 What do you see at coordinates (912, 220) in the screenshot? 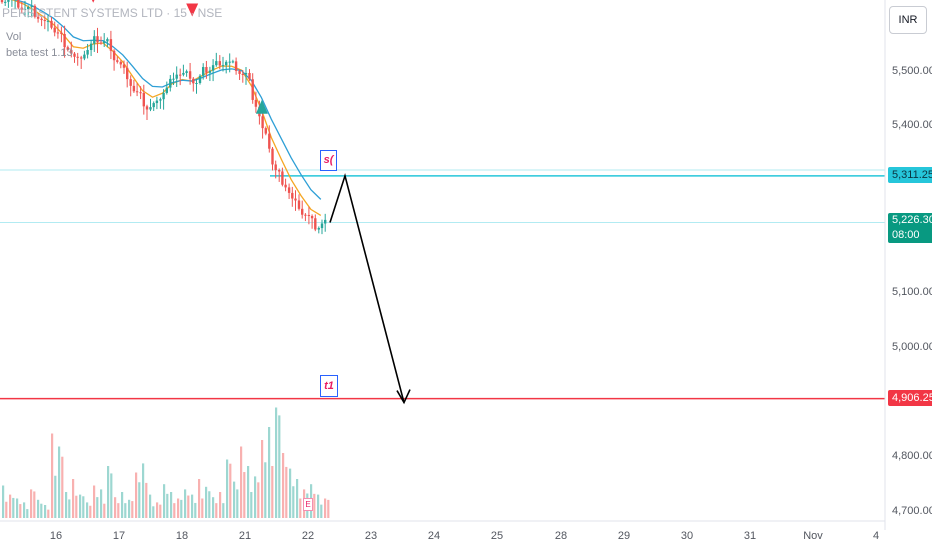
I see `last-price: 5,226.30` at bounding box center [912, 220].